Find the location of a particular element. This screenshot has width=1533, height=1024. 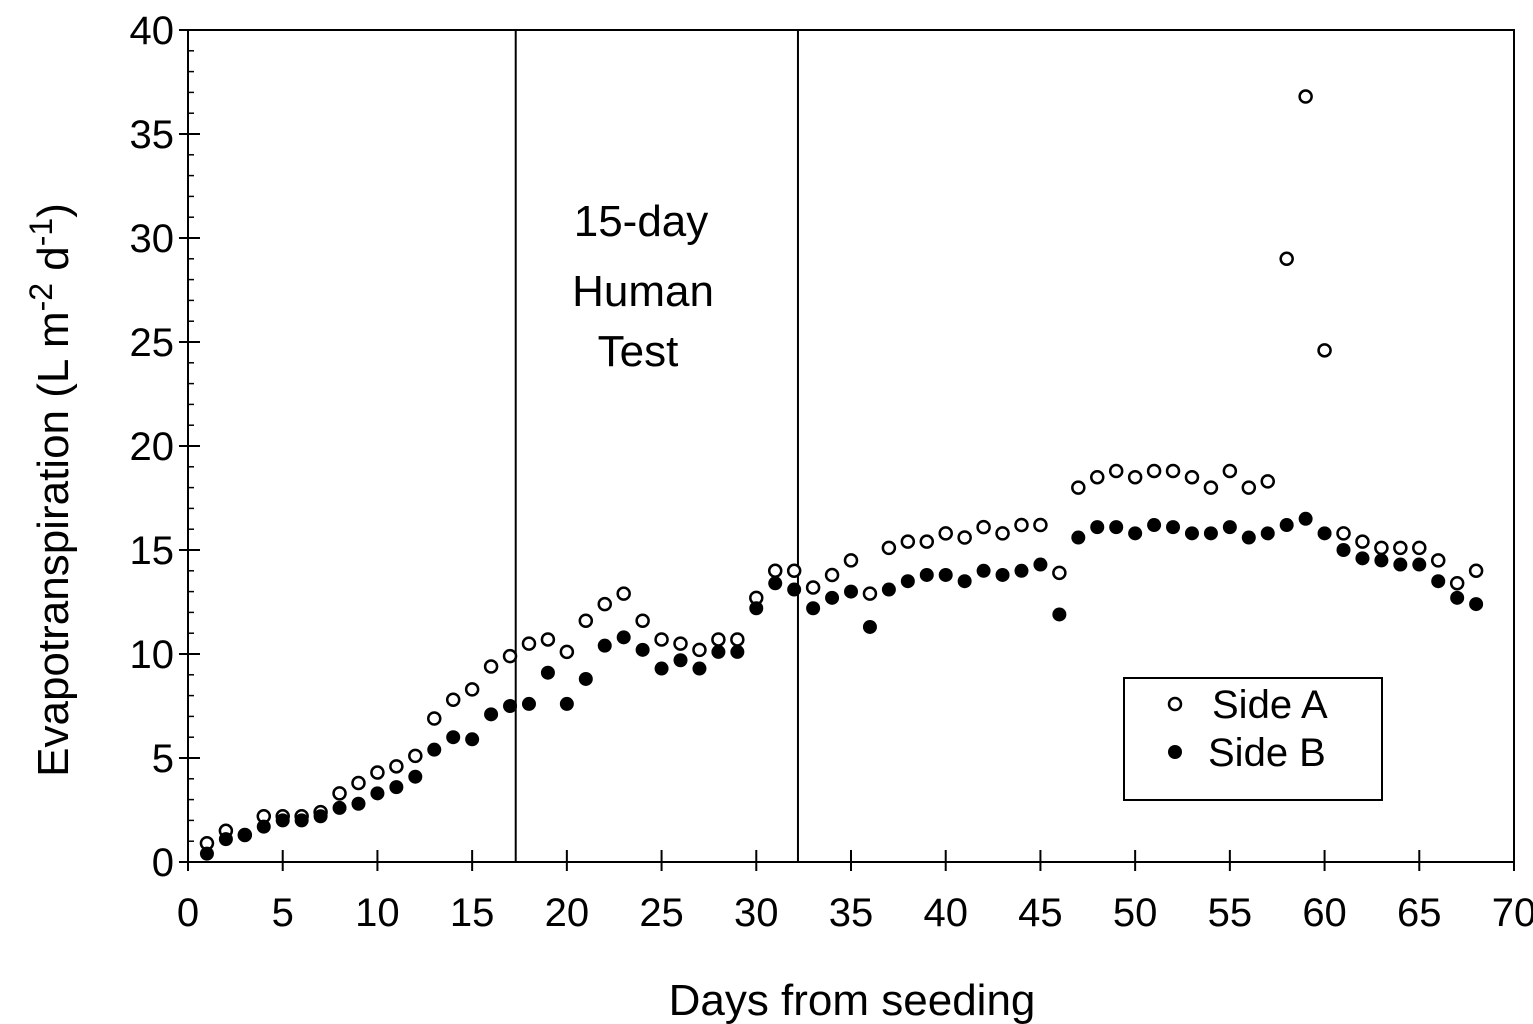

y-tick-label: 35 is located at coordinates (152, 135).